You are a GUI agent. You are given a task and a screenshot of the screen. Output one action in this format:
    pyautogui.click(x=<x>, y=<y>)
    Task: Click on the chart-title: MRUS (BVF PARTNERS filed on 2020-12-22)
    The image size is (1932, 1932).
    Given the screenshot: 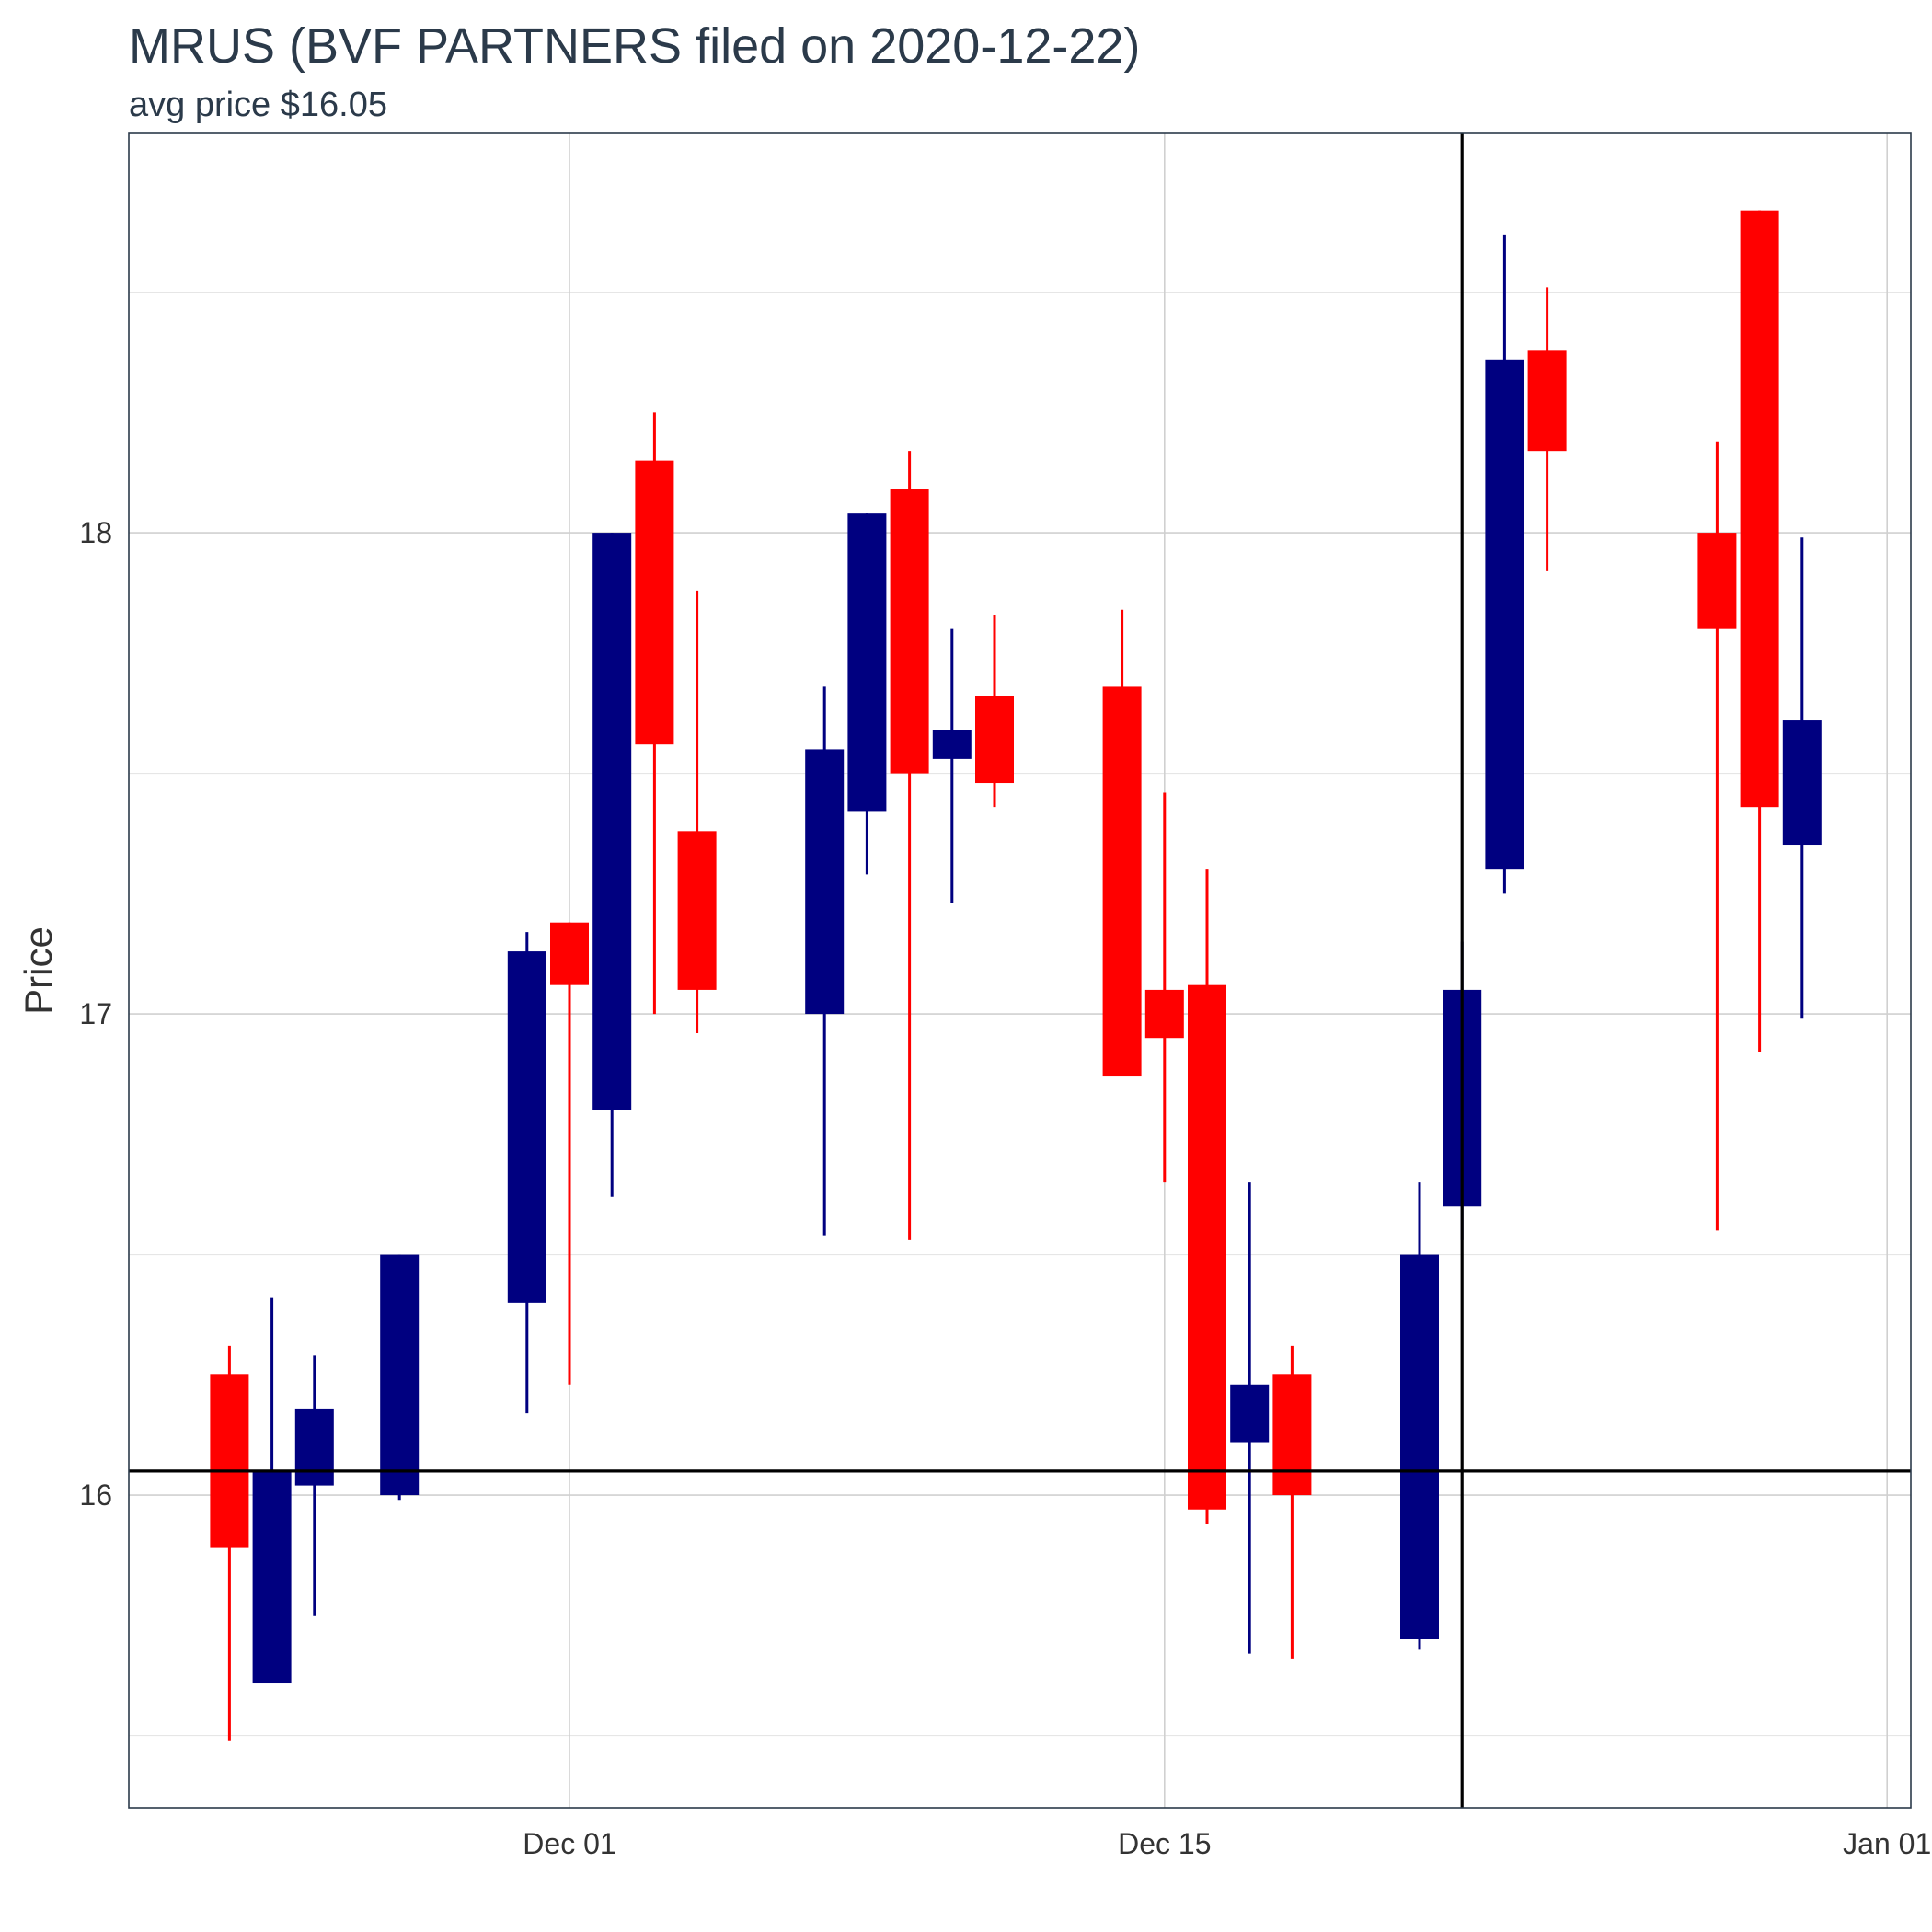 What is the action you would take?
    pyautogui.click(x=634, y=46)
    